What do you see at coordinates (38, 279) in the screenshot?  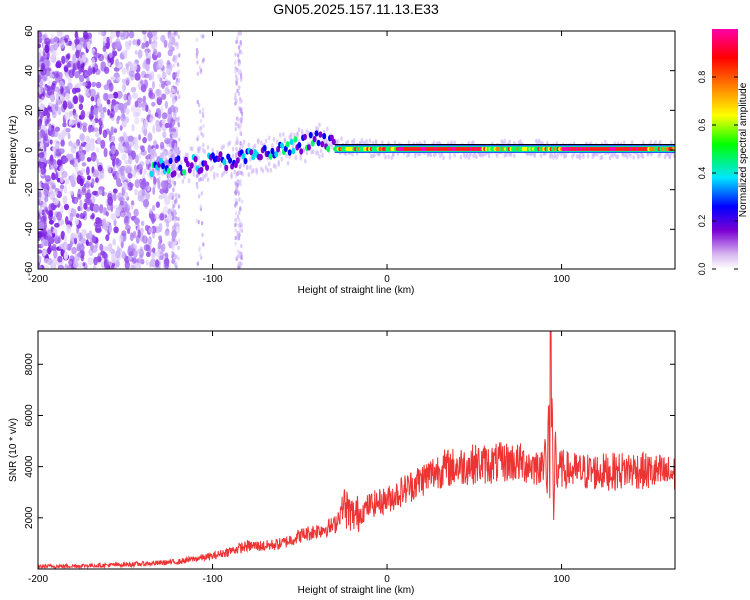 I see `spectrogram-x-tick-label: -200` at bounding box center [38, 279].